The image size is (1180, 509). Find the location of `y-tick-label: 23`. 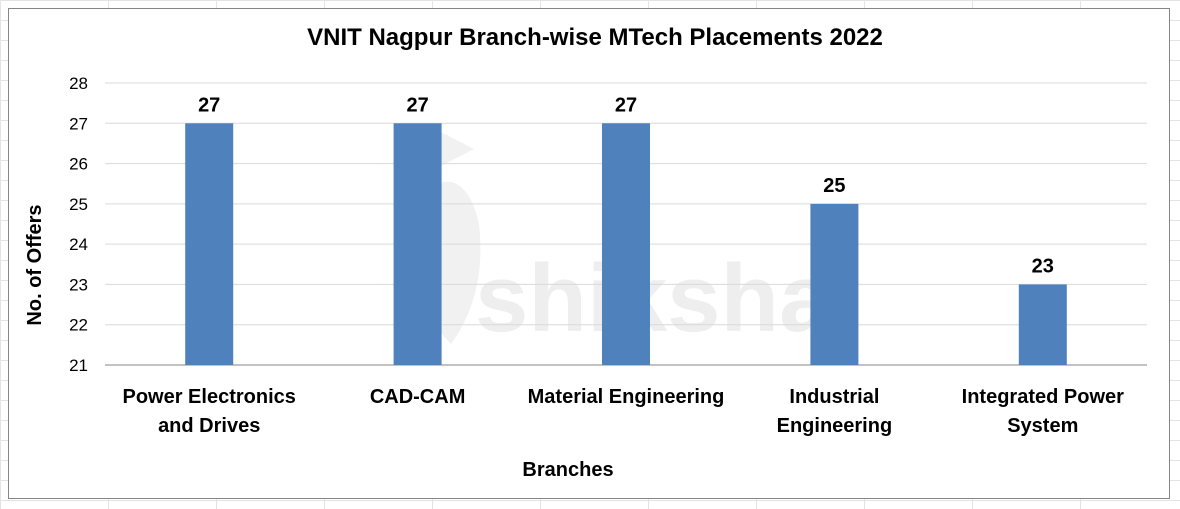

y-tick-label: 23 is located at coordinates (78, 284).